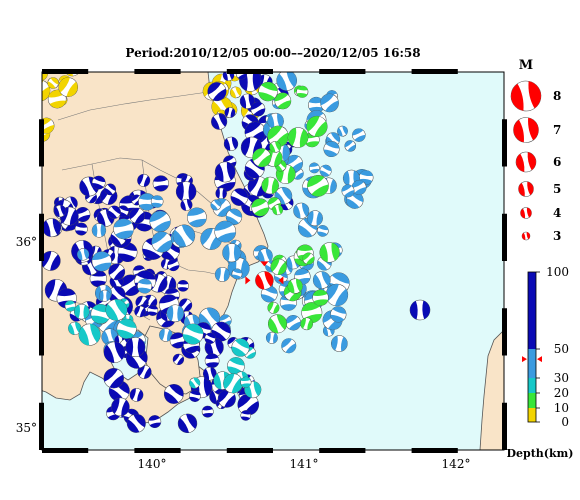 The image size is (580, 500). Describe the element at coordinates (557, 189) in the screenshot. I see `magnitude-legend-label: 5` at that location.